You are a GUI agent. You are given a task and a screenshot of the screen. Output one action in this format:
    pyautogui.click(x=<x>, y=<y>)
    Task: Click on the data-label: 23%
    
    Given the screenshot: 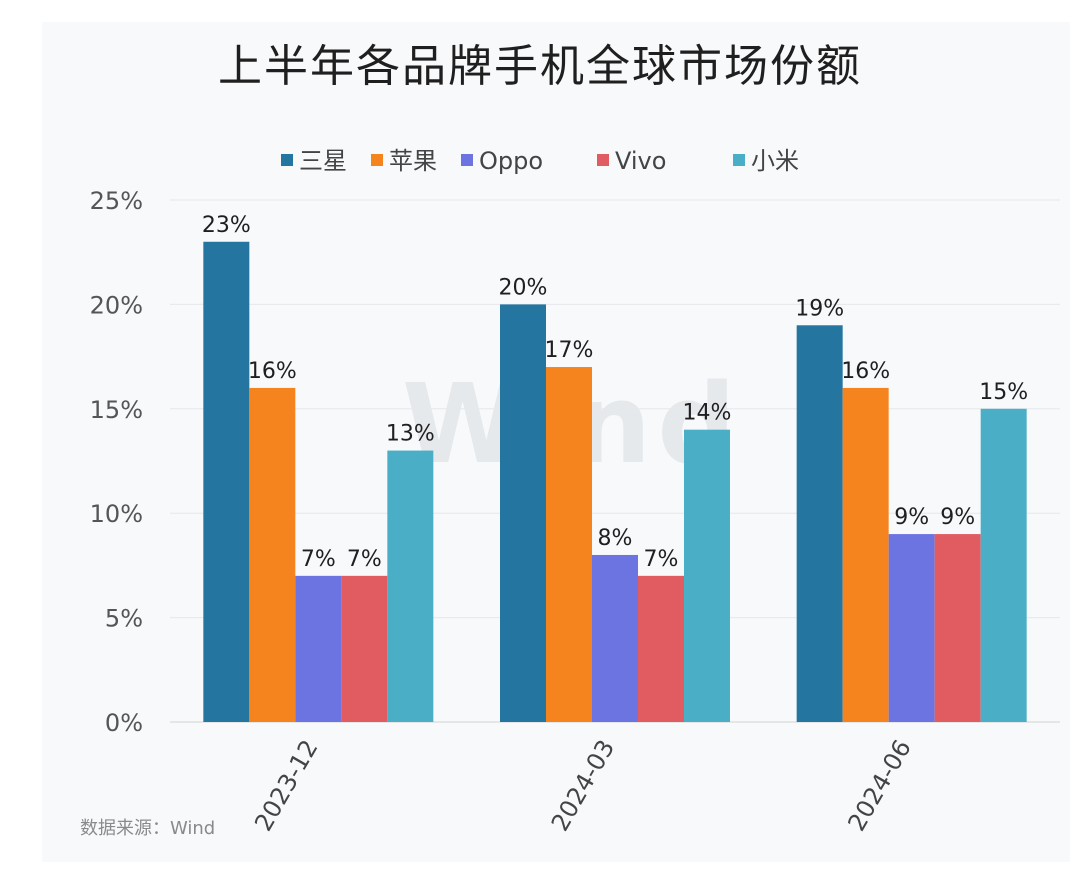 What is the action you would take?
    pyautogui.click(x=226, y=225)
    